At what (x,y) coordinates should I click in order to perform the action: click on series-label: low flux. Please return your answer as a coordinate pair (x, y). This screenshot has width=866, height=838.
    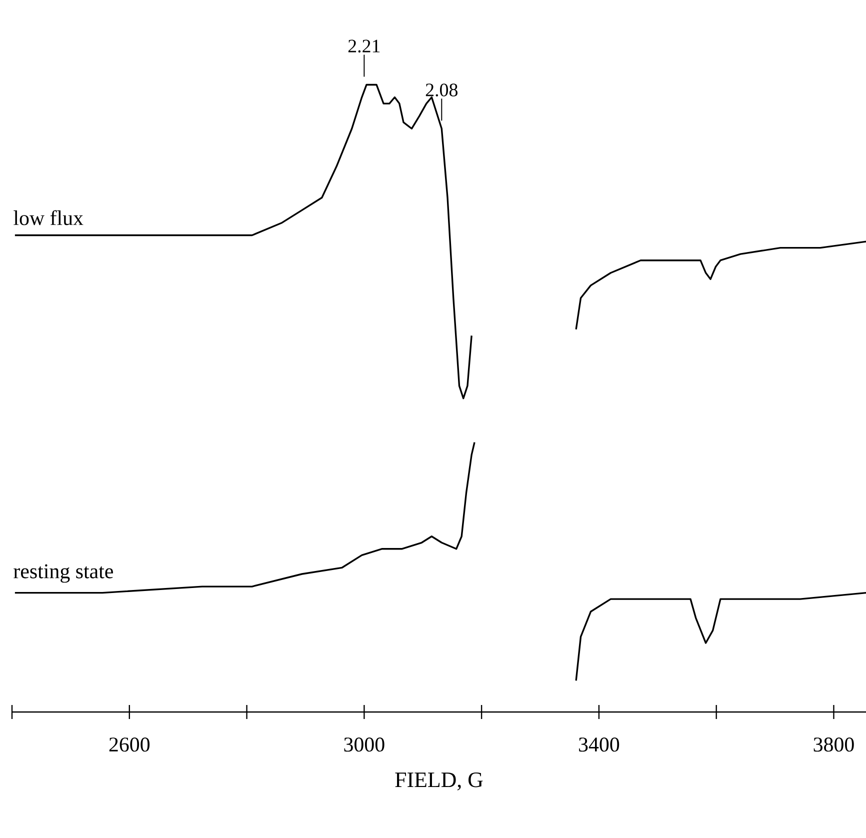
    Looking at the image, I should click on (49, 218).